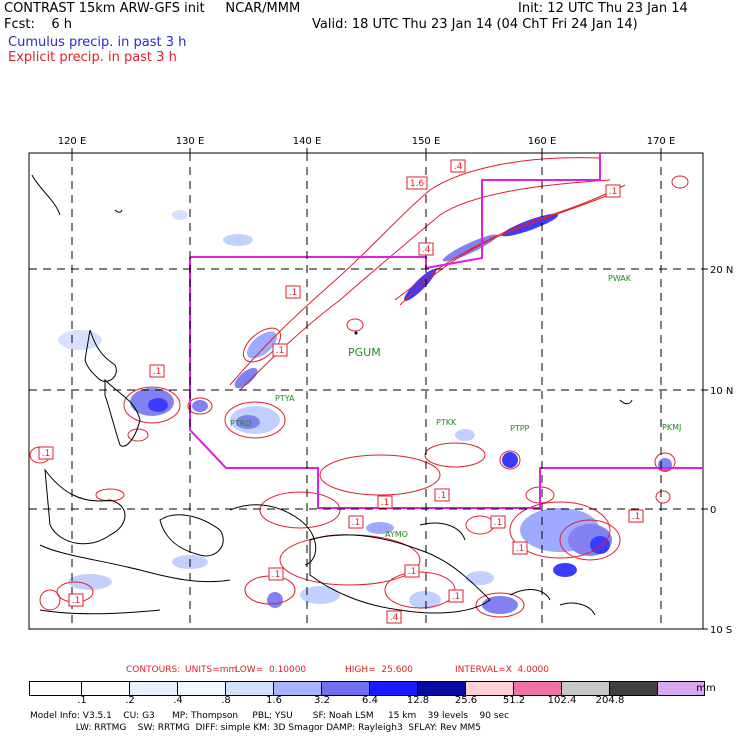 The width and height of the screenshot is (740, 740). What do you see at coordinates (241, 423) in the screenshot?
I see `station-label: PTRO` at bounding box center [241, 423].